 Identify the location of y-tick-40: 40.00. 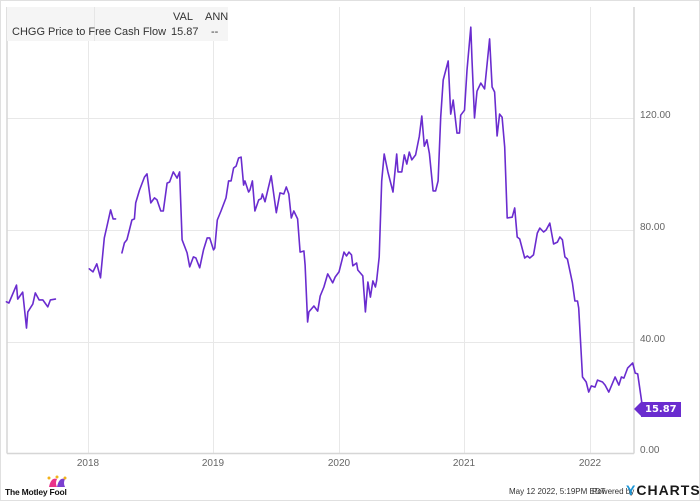
(653, 339).